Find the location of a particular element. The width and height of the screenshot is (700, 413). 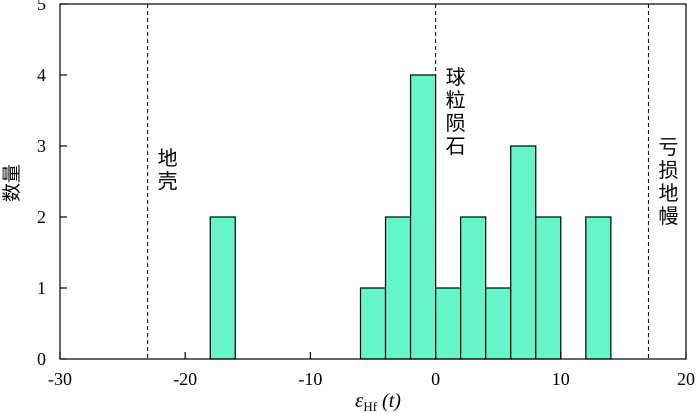

x-tick-label: 0 is located at coordinates (435, 379).